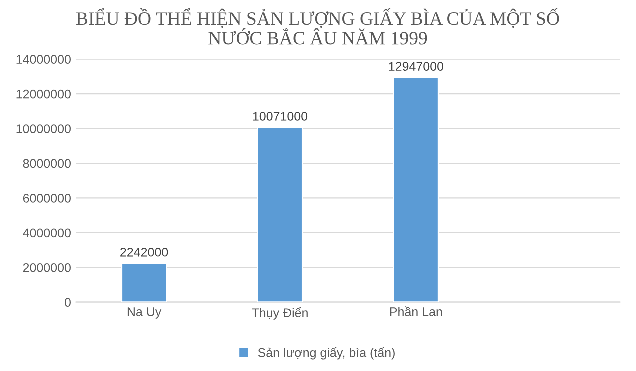 The width and height of the screenshot is (636, 371). Describe the element at coordinates (416, 311) in the screenshot. I see `x-tick-label: Phần Lan` at that location.